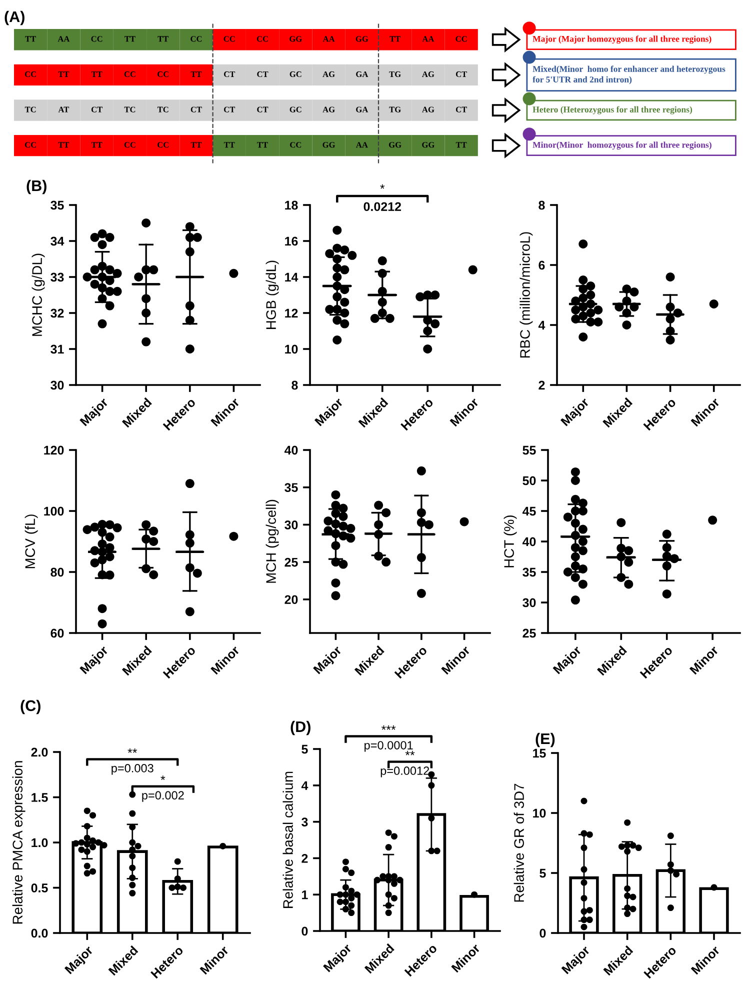 The height and width of the screenshot is (984, 743). I want to click on y-tick-label: 40, so click(529, 541).